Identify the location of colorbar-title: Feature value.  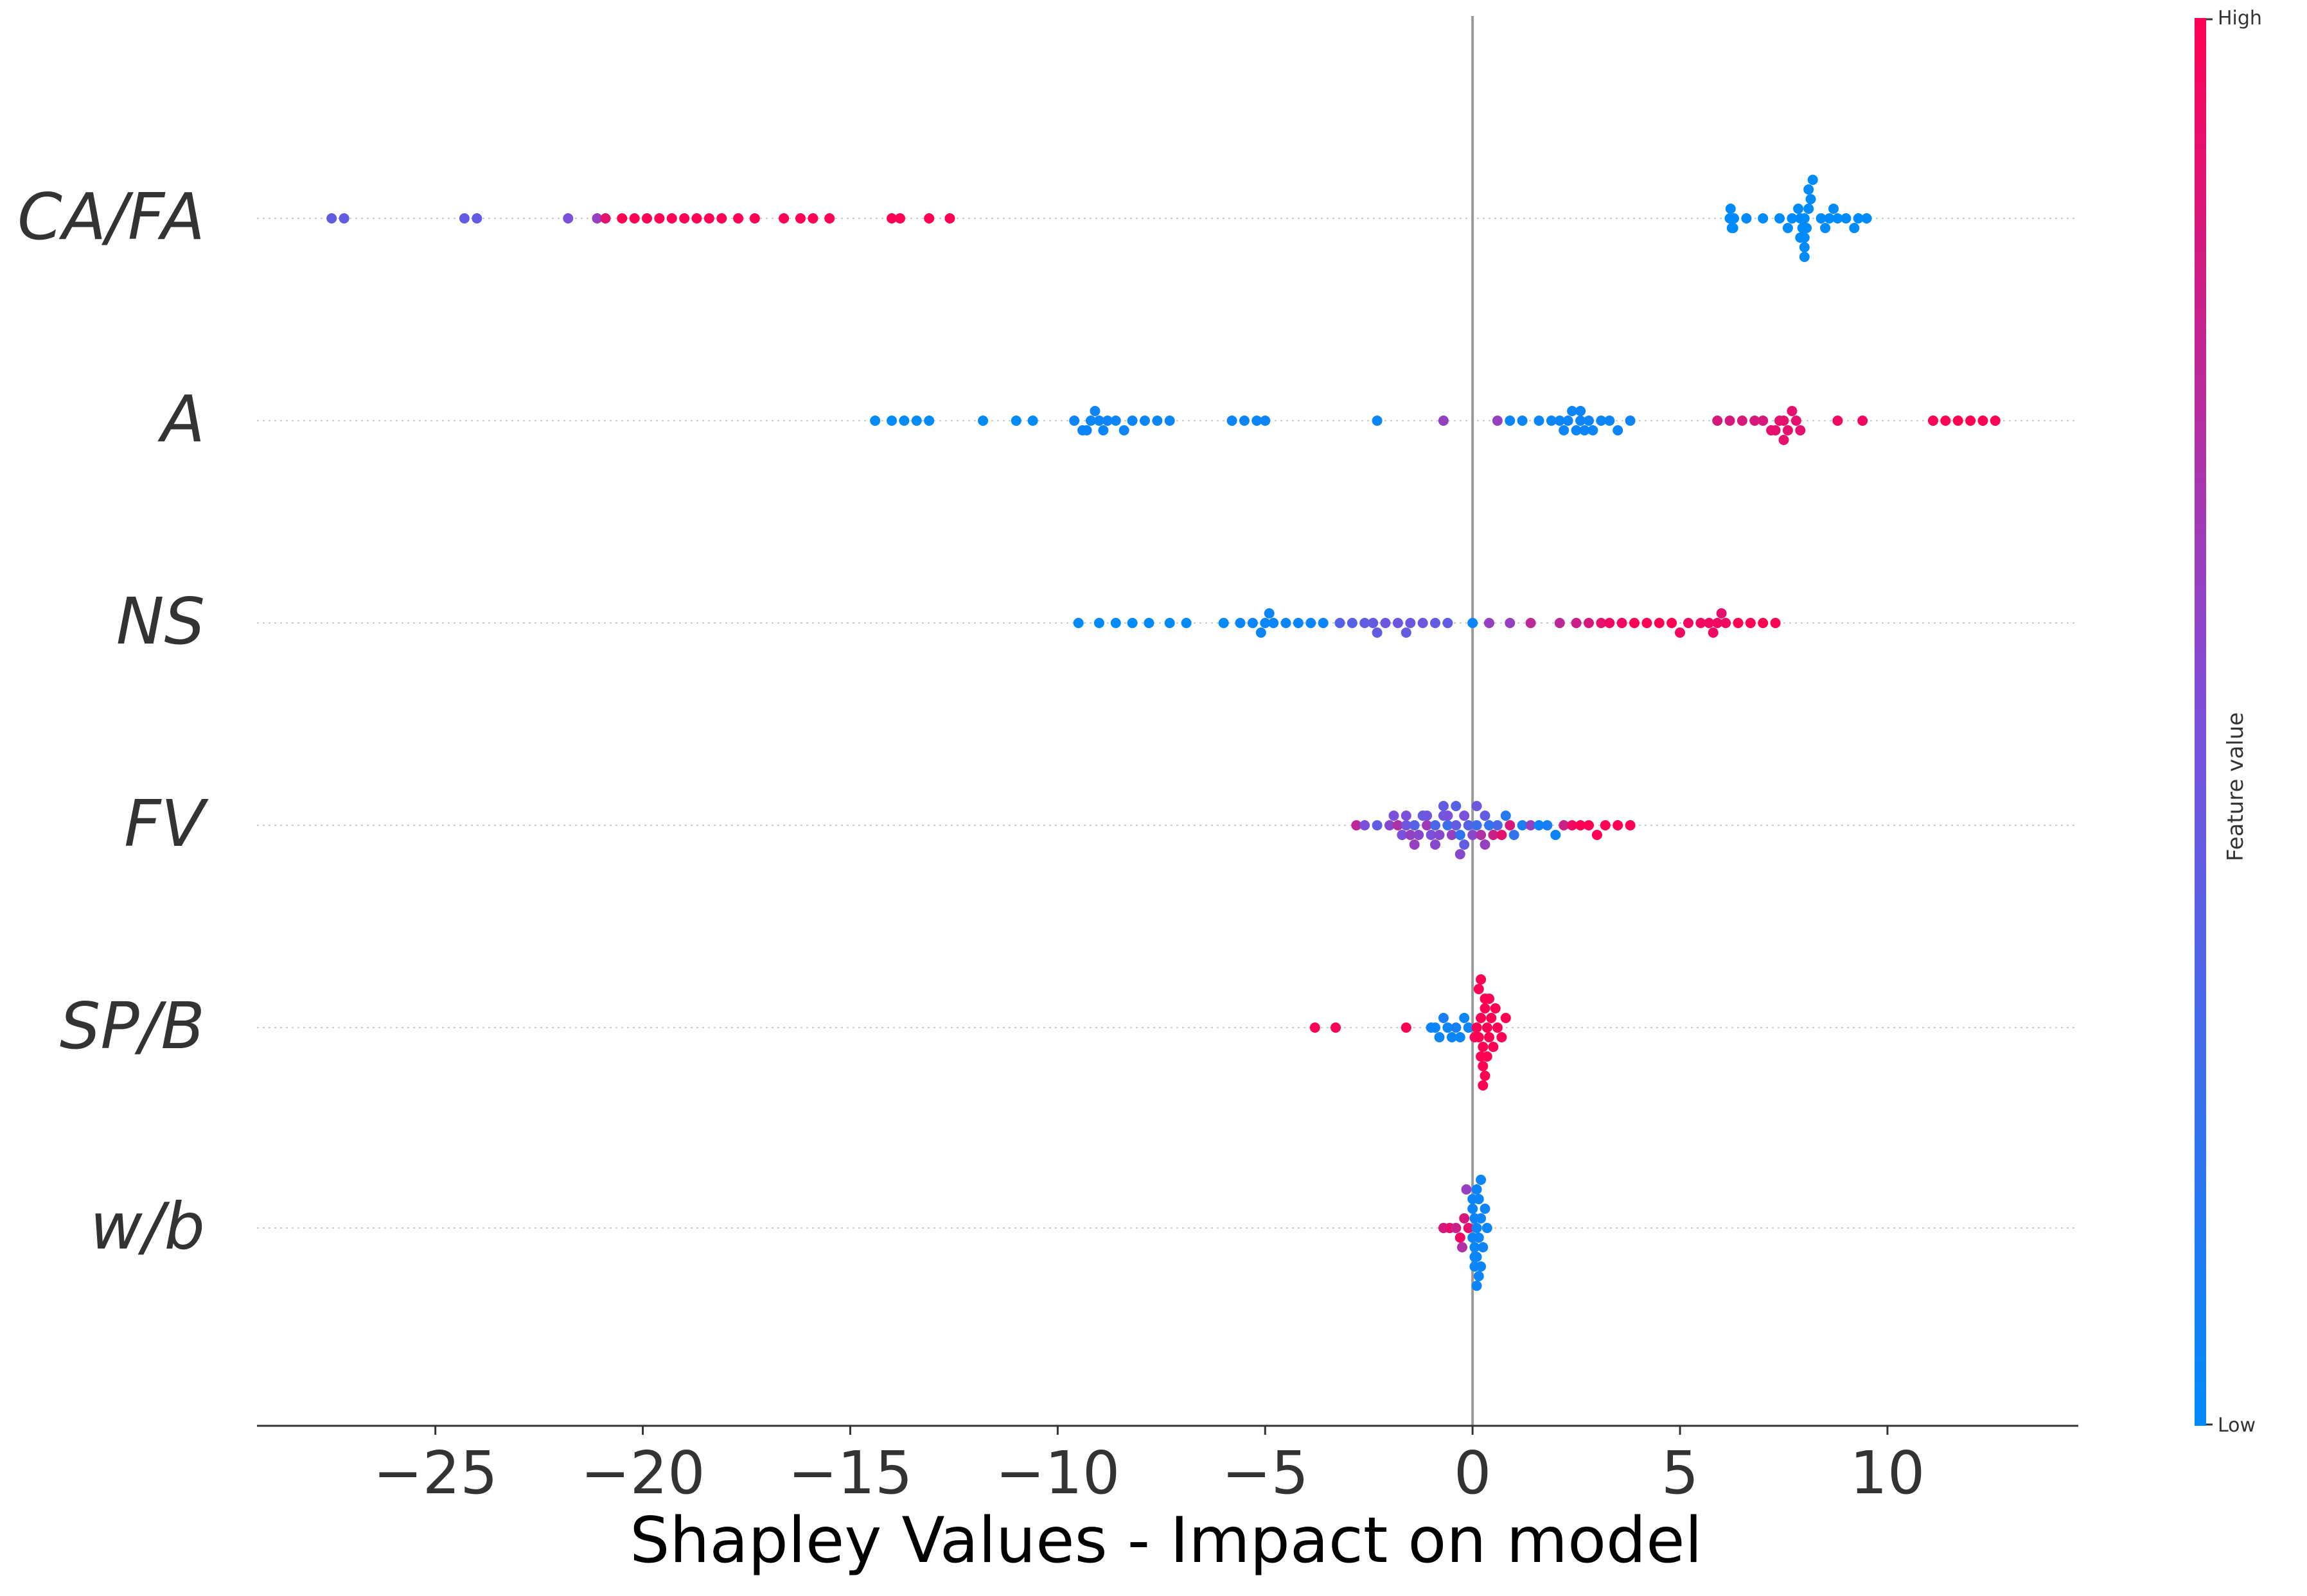
(2236, 787).